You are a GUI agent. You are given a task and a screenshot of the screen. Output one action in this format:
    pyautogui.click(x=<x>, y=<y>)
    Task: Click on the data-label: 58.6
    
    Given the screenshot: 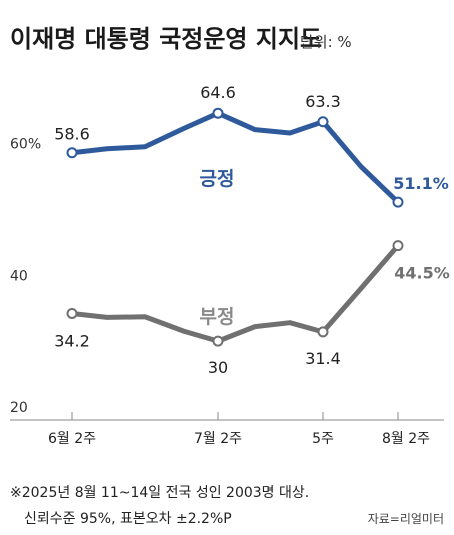 What is the action you would take?
    pyautogui.click(x=72, y=134)
    